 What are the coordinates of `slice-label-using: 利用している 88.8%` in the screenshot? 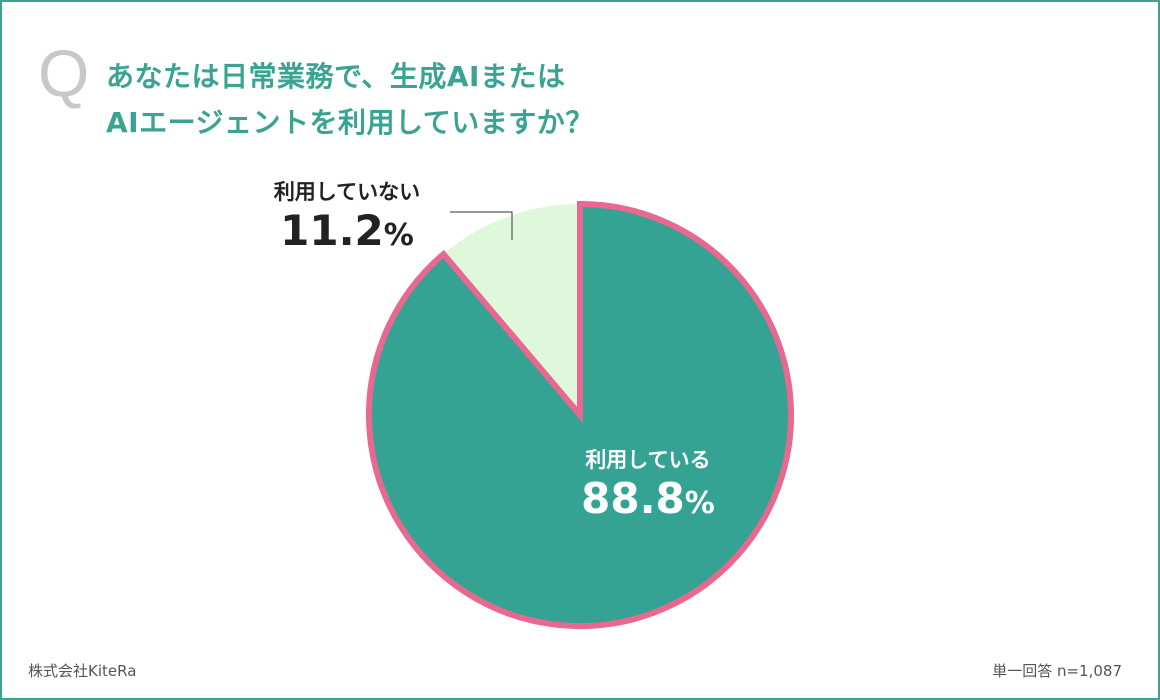 It's located at (648, 487).